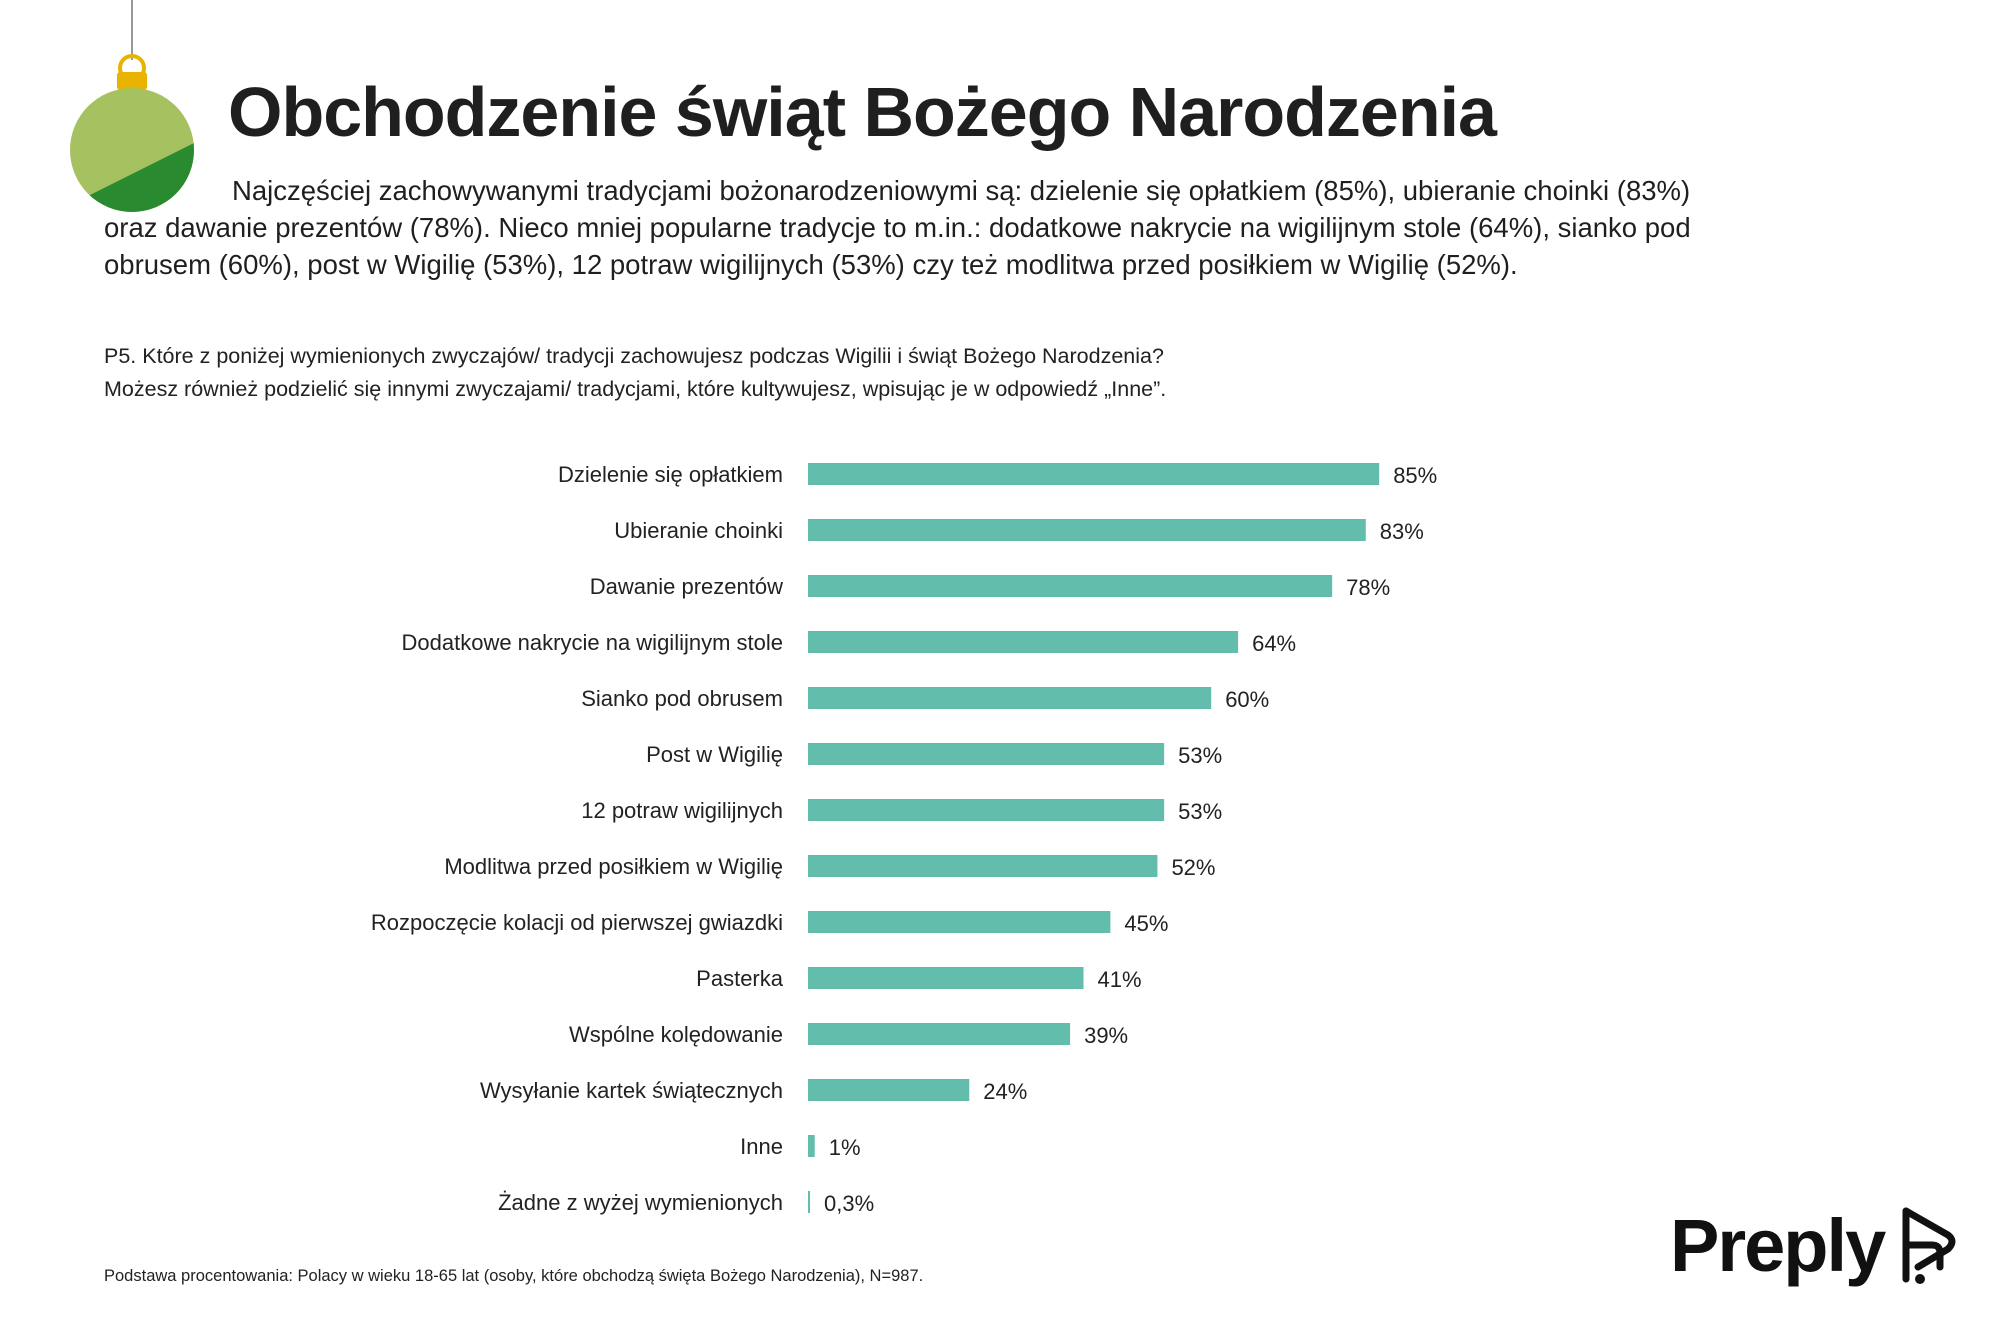 The width and height of the screenshot is (2000, 1335). I want to click on value-label: 52%, so click(1193, 867).